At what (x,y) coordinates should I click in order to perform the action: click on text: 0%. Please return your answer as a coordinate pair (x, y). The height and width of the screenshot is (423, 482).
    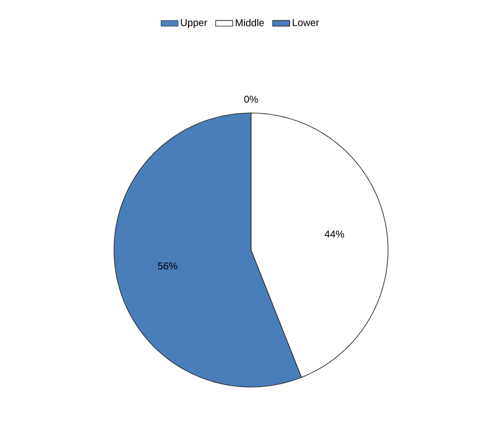
    Looking at the image, I should click on (251, 99).